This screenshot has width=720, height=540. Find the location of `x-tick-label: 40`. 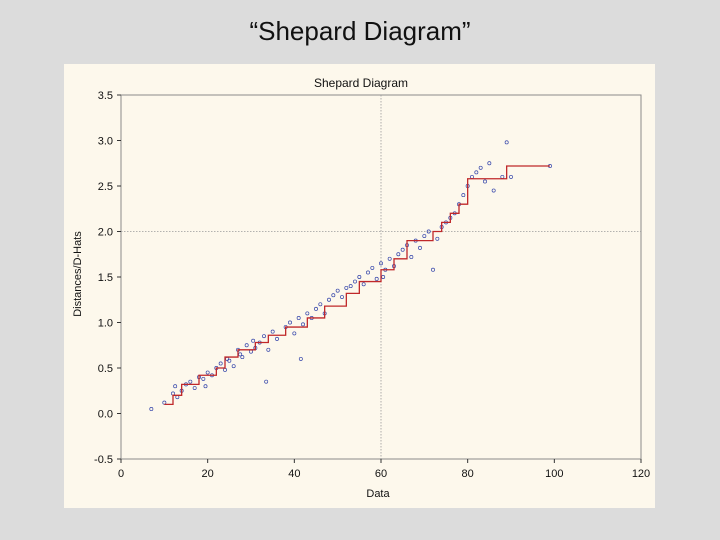

x-tick-label: 40 is located at coordinates (294, 474).